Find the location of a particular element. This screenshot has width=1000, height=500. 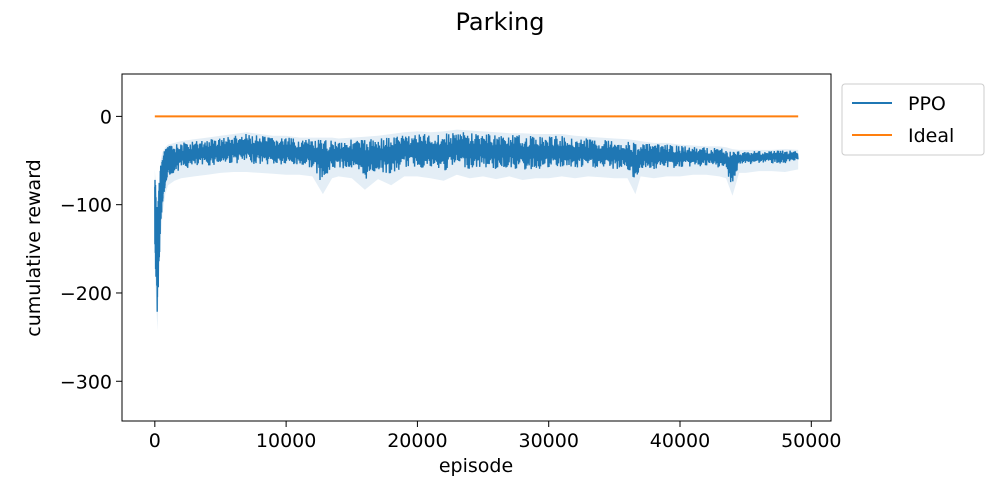

legend-box is located at coordinates (913, 119).